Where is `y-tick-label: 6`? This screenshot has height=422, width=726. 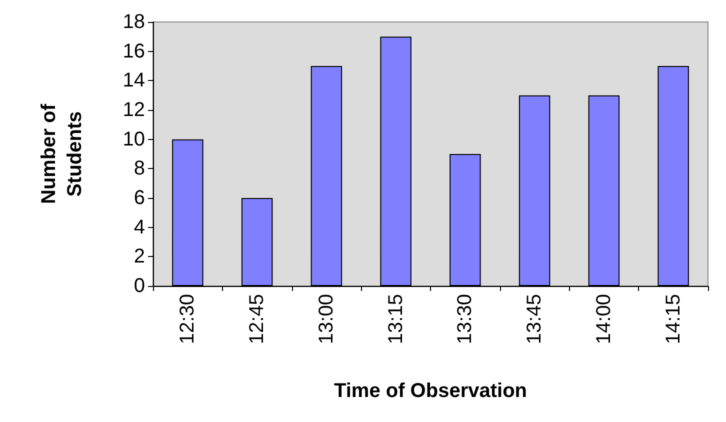
y-tick-label: 6 is located at coordinates (139, 198).